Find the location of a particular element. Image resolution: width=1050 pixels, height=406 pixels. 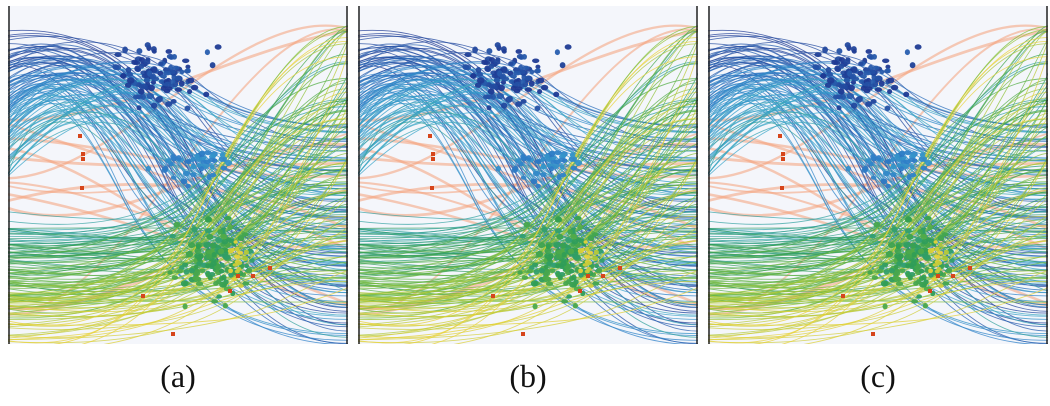

highlight-curve is located at coordinates (528, 75).